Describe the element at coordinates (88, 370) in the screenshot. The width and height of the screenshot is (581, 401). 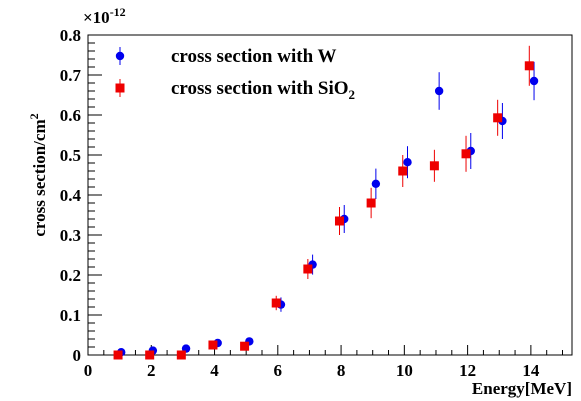
I see `x-tick-label: 0` at that location.